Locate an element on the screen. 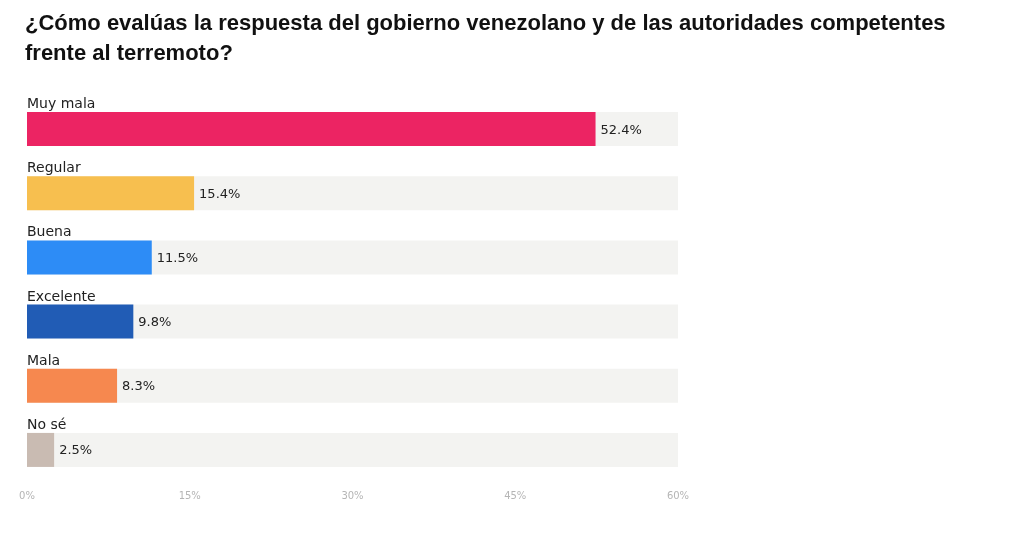 The image size is (1024, 537). x-tick-label: 30% is located at coordinates (352, 495).